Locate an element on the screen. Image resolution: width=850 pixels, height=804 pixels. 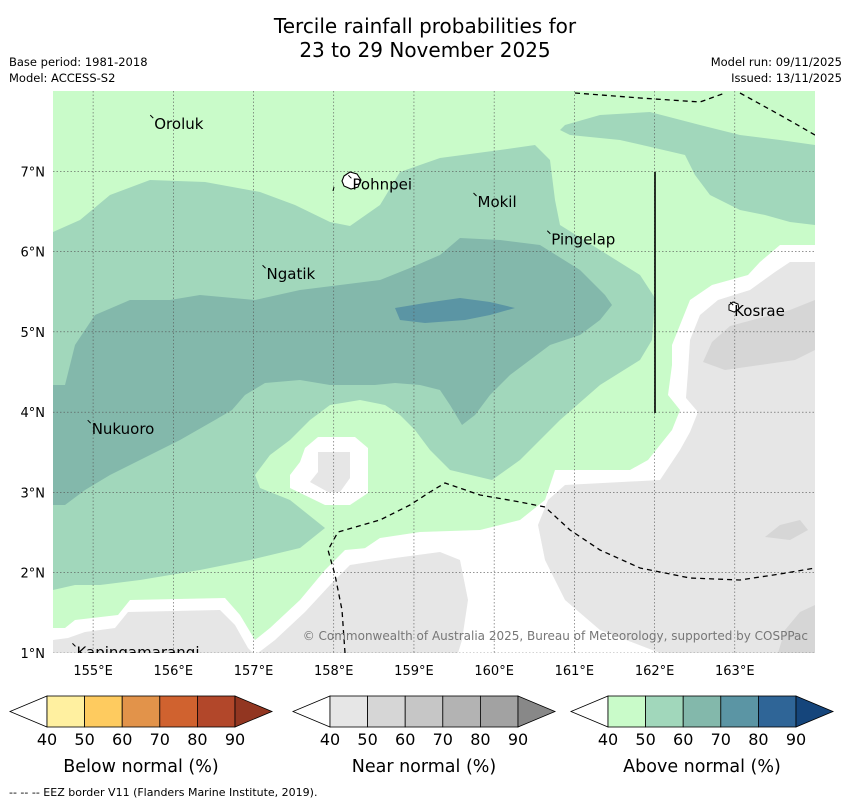
near-normal-south-area is located at coordinates (363, 602).